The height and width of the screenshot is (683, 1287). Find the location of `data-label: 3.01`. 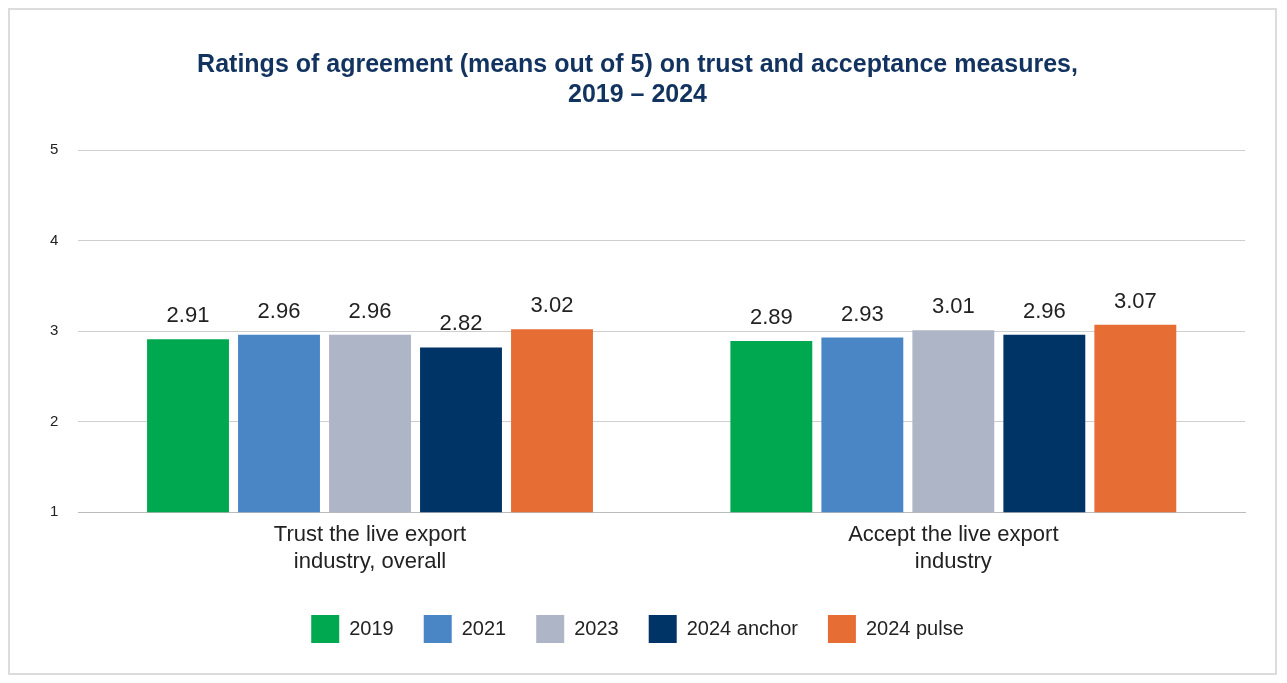

data-label: 3.01 is located at coordinates (953, 306).